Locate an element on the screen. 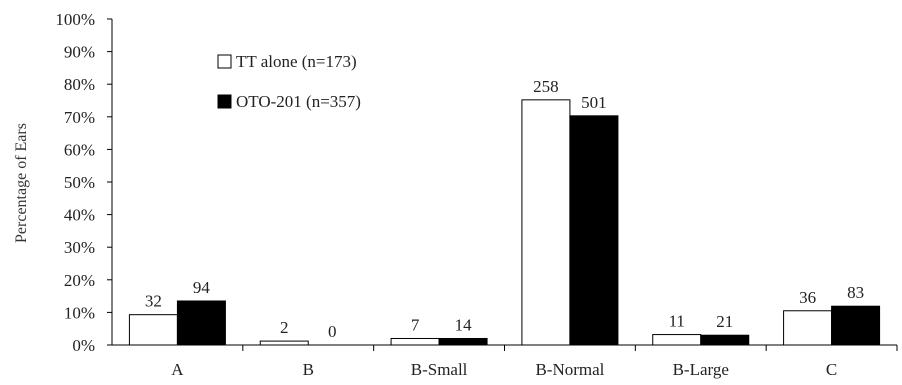 The height and width of the screenshot is (385, 902). y-tick-label: 20% is located at coordinates (79, 280).